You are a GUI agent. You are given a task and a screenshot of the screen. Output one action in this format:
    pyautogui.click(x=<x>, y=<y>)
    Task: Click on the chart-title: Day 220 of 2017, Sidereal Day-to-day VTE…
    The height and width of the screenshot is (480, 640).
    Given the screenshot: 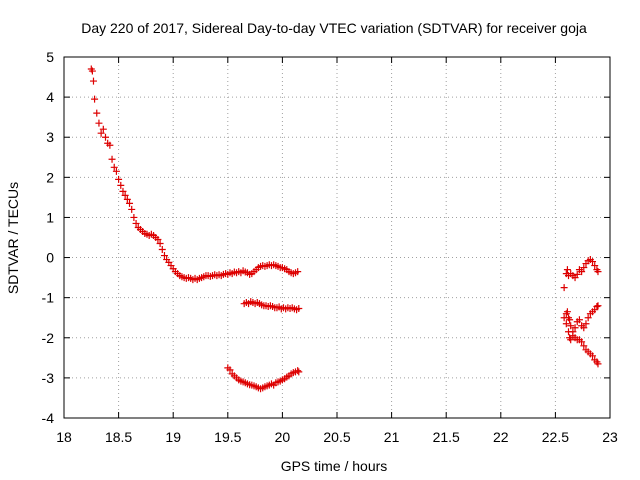 What is the action you would take?
    pyautogui.click(x=334, y=28)
    